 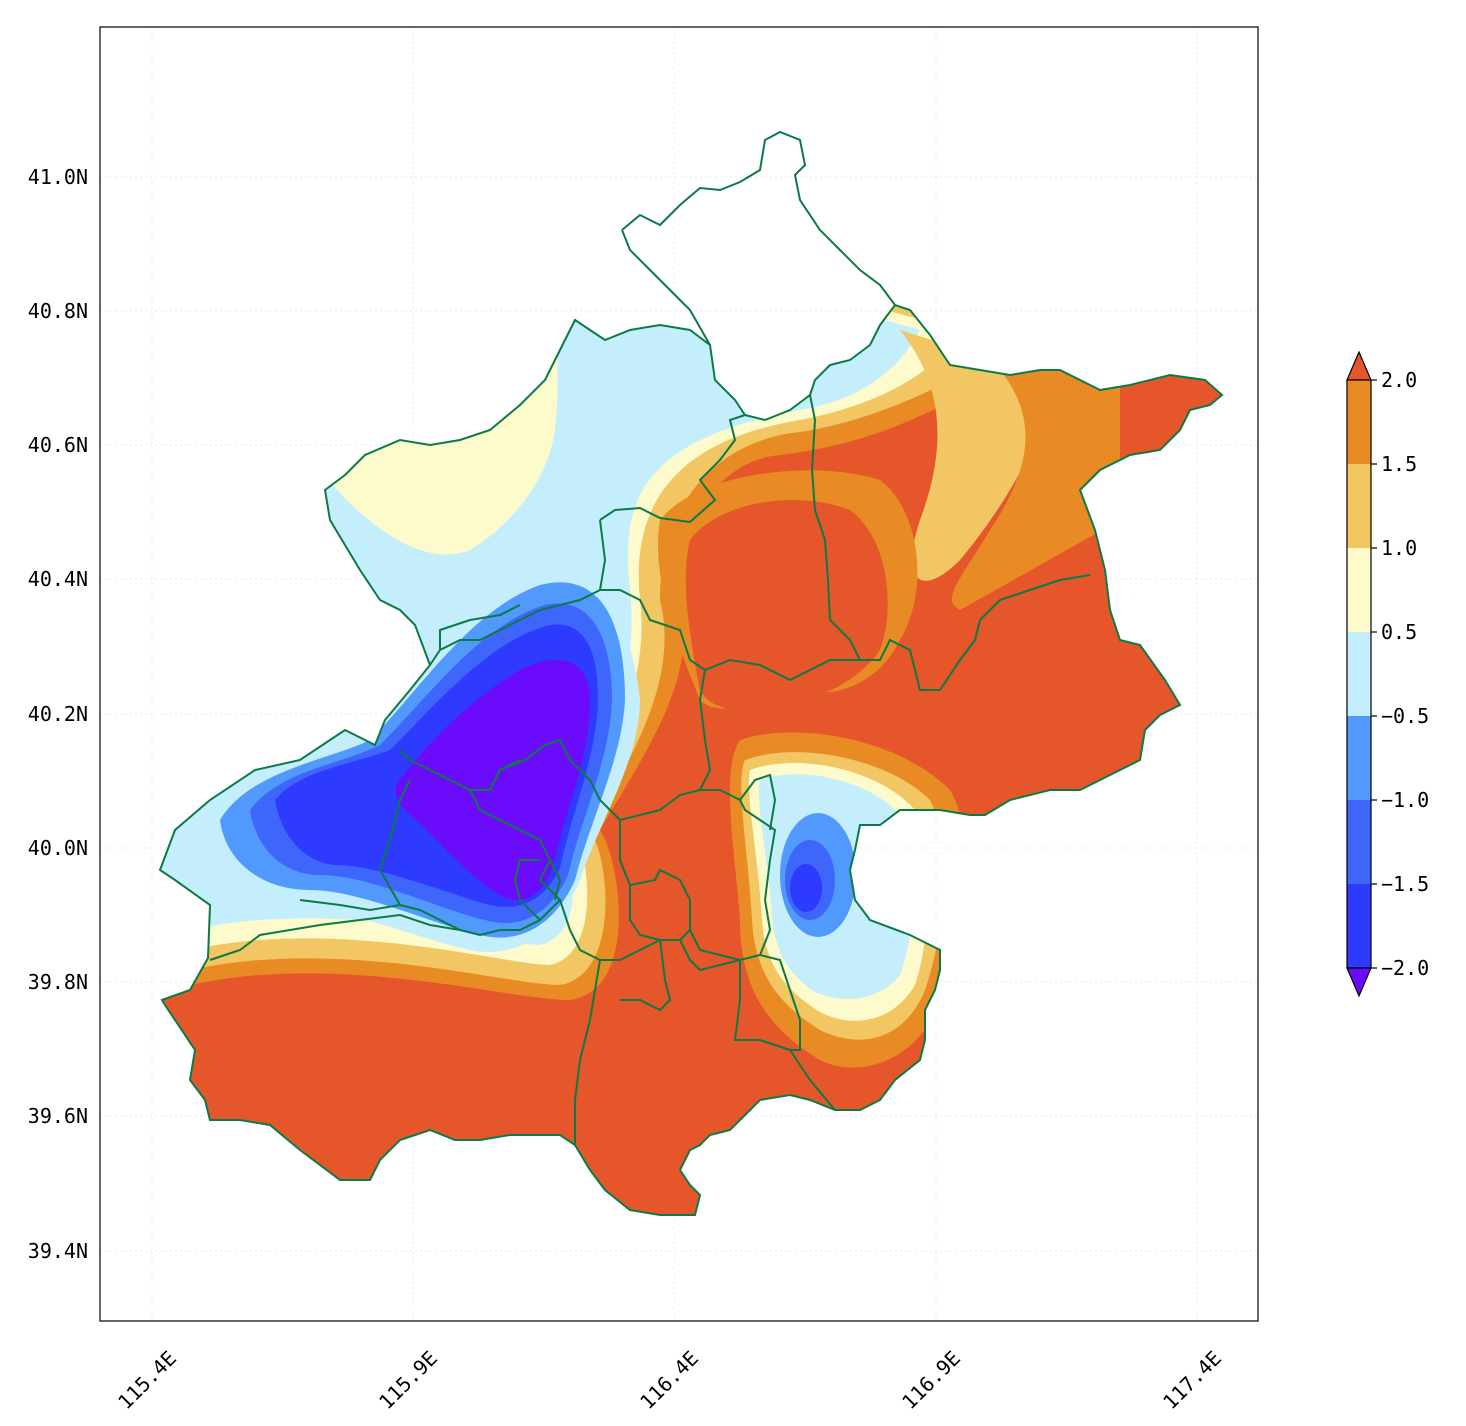 What do you see at coordinates (58, 579) in the screenshot?
I see `y-tick-label: 40.4N` at bounding box center [58, 579].